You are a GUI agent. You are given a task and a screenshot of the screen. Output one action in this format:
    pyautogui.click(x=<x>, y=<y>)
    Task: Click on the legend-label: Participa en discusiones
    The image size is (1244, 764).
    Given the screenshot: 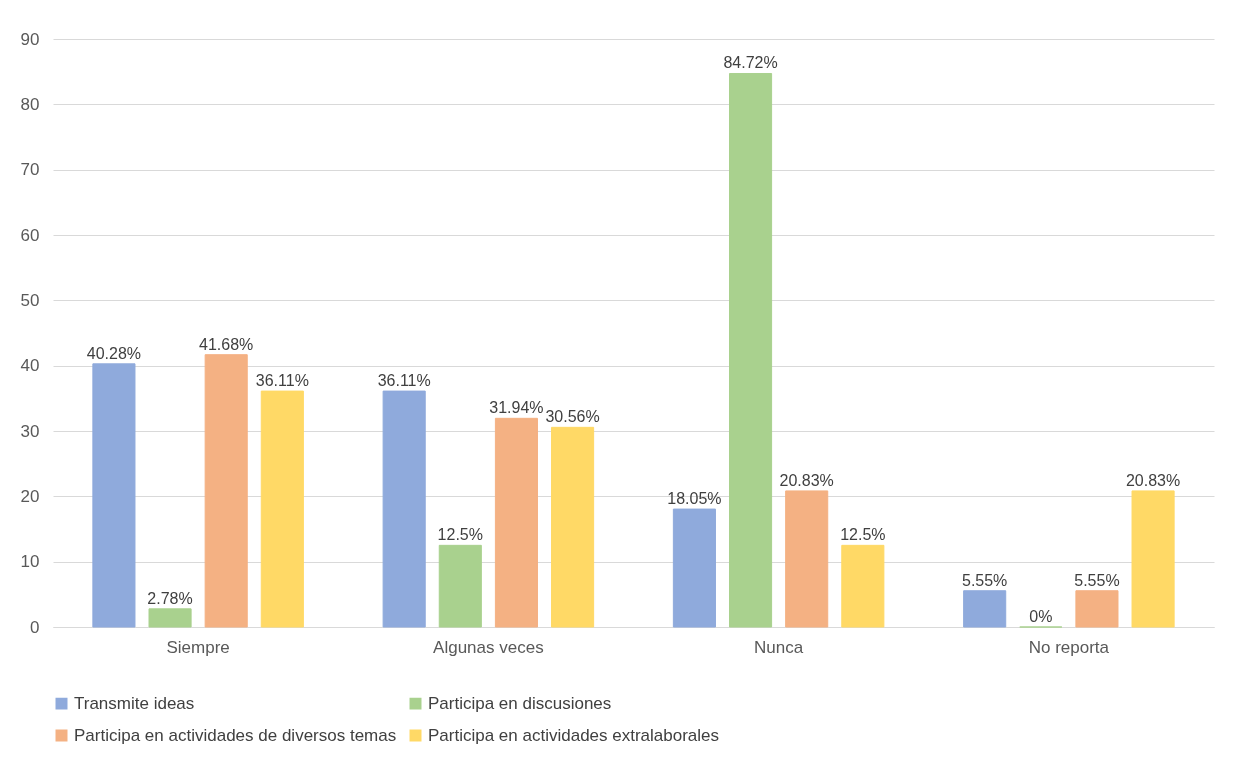 What is the action you would take?
    pyautogui.click(x=520, y=703)
    